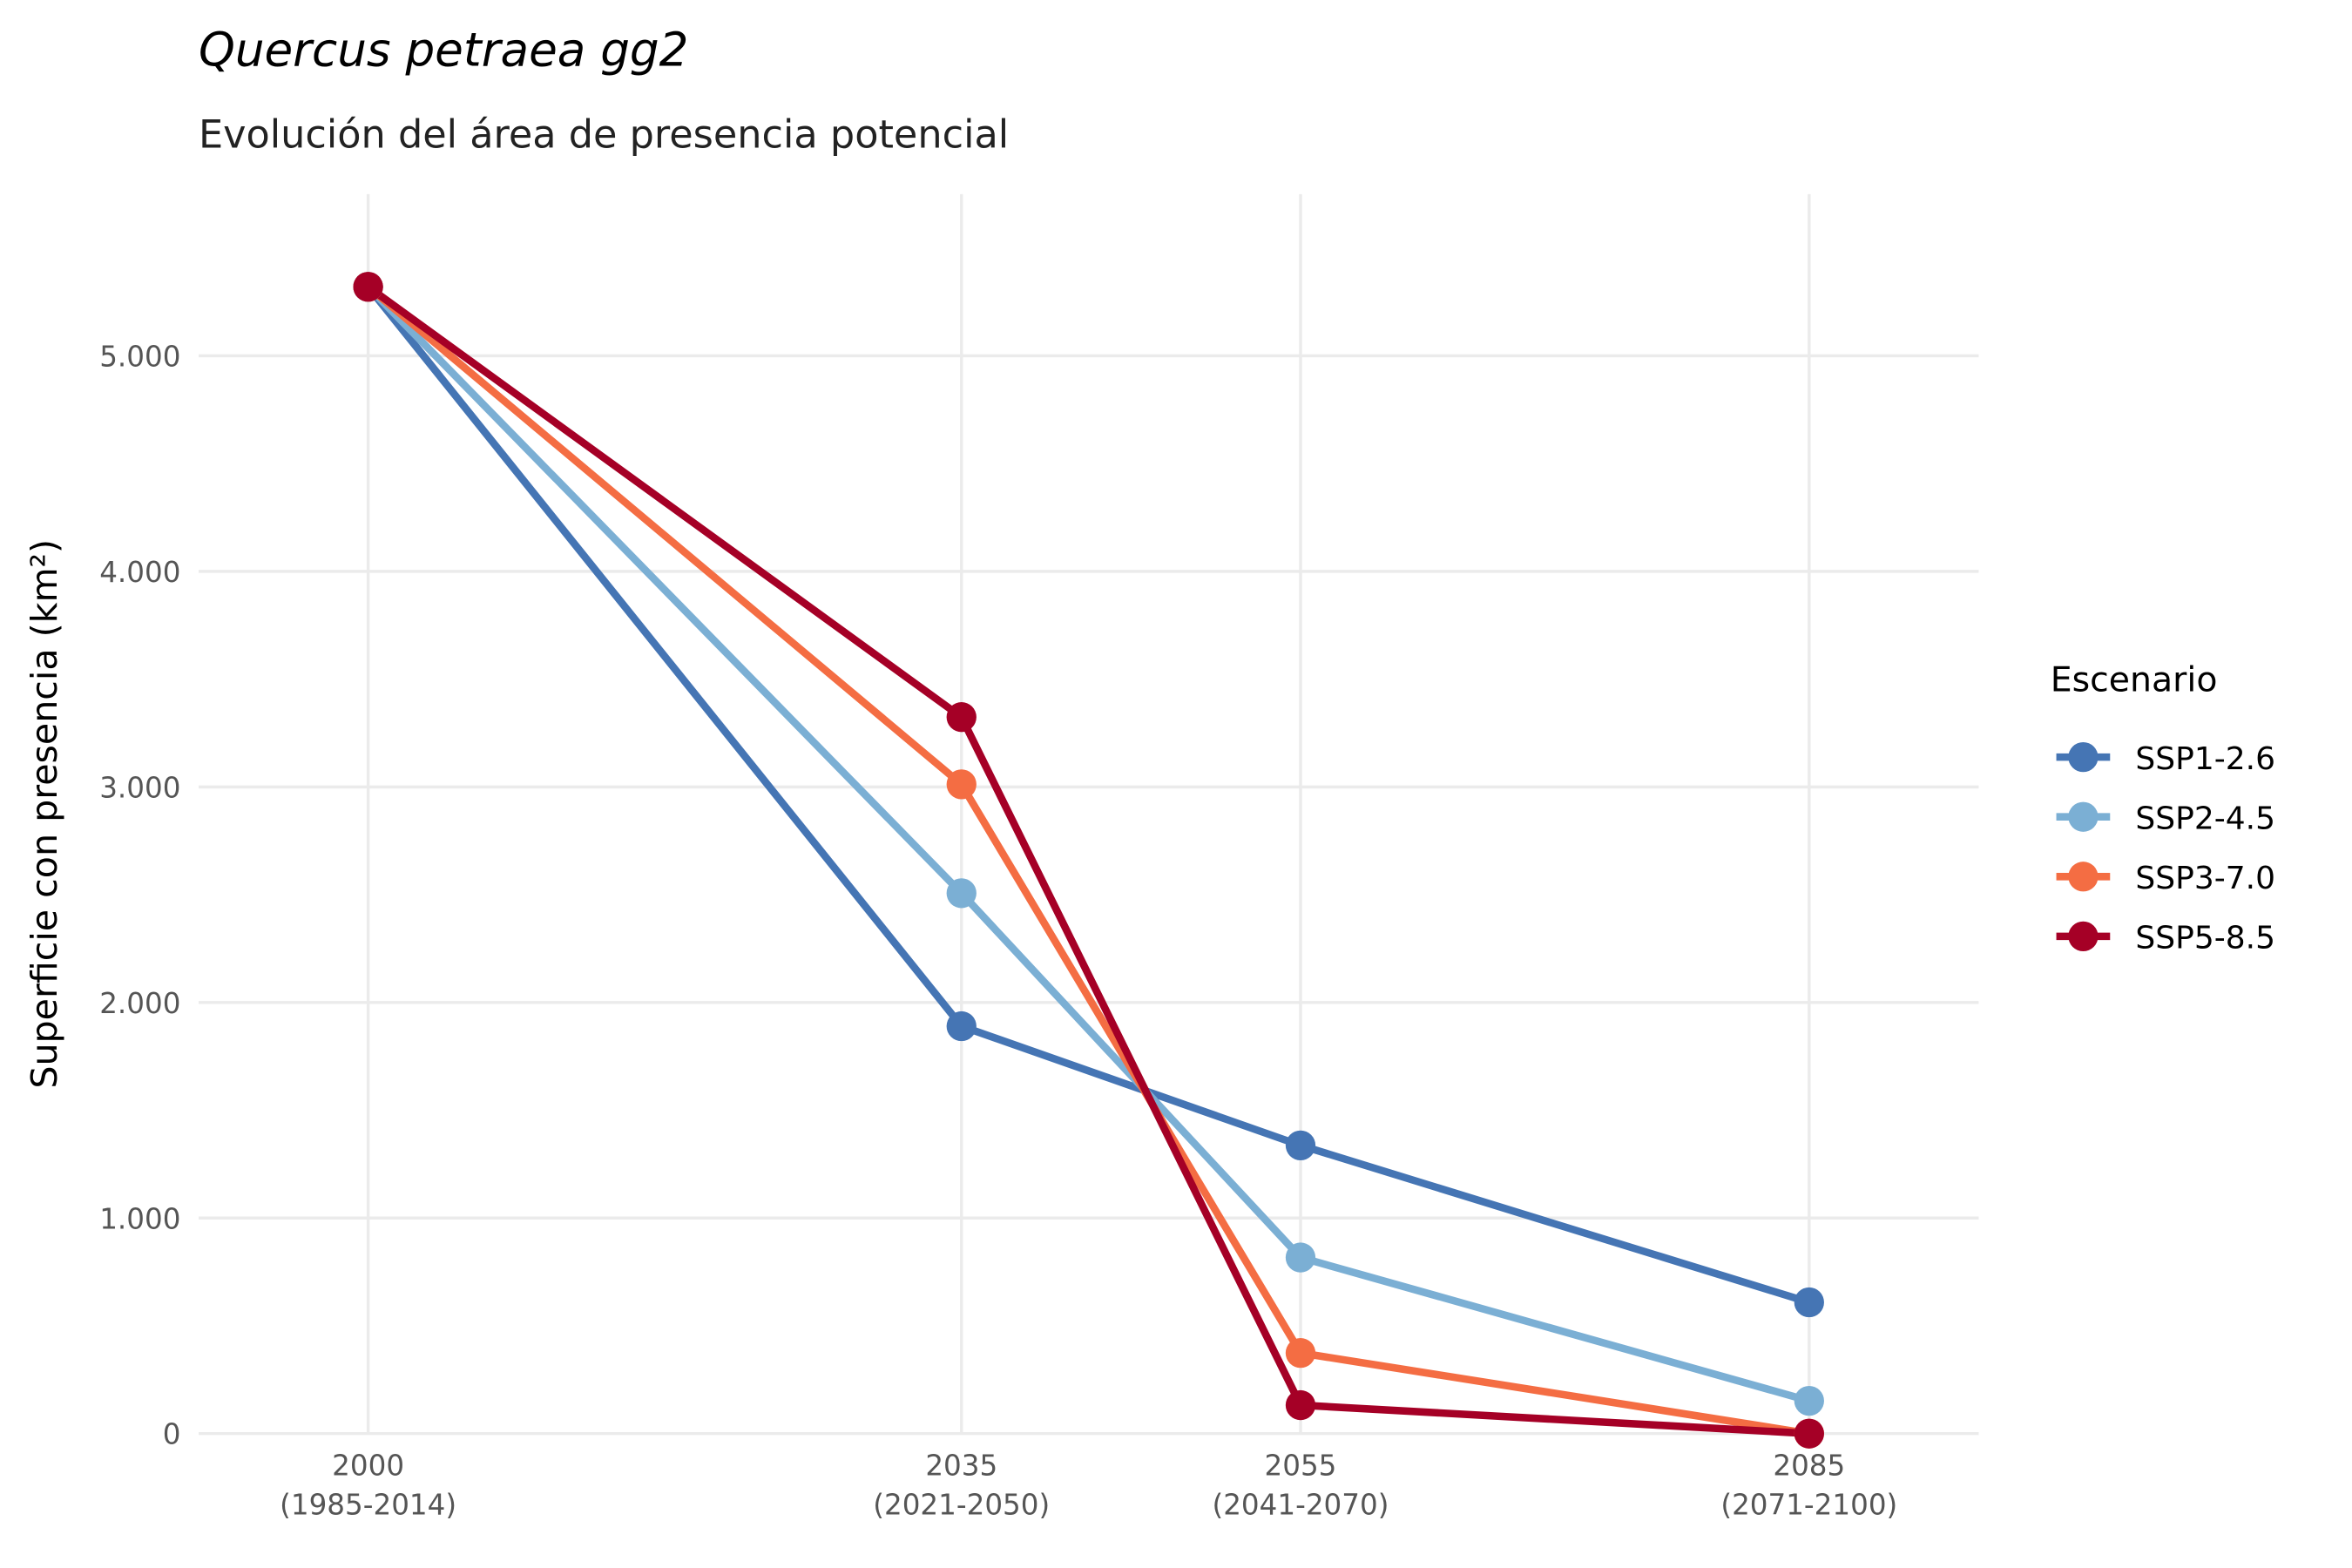 This screenshot has height=1568, width=2352. I want to click on y-tick-label: 1.000, so click(139, 1218).